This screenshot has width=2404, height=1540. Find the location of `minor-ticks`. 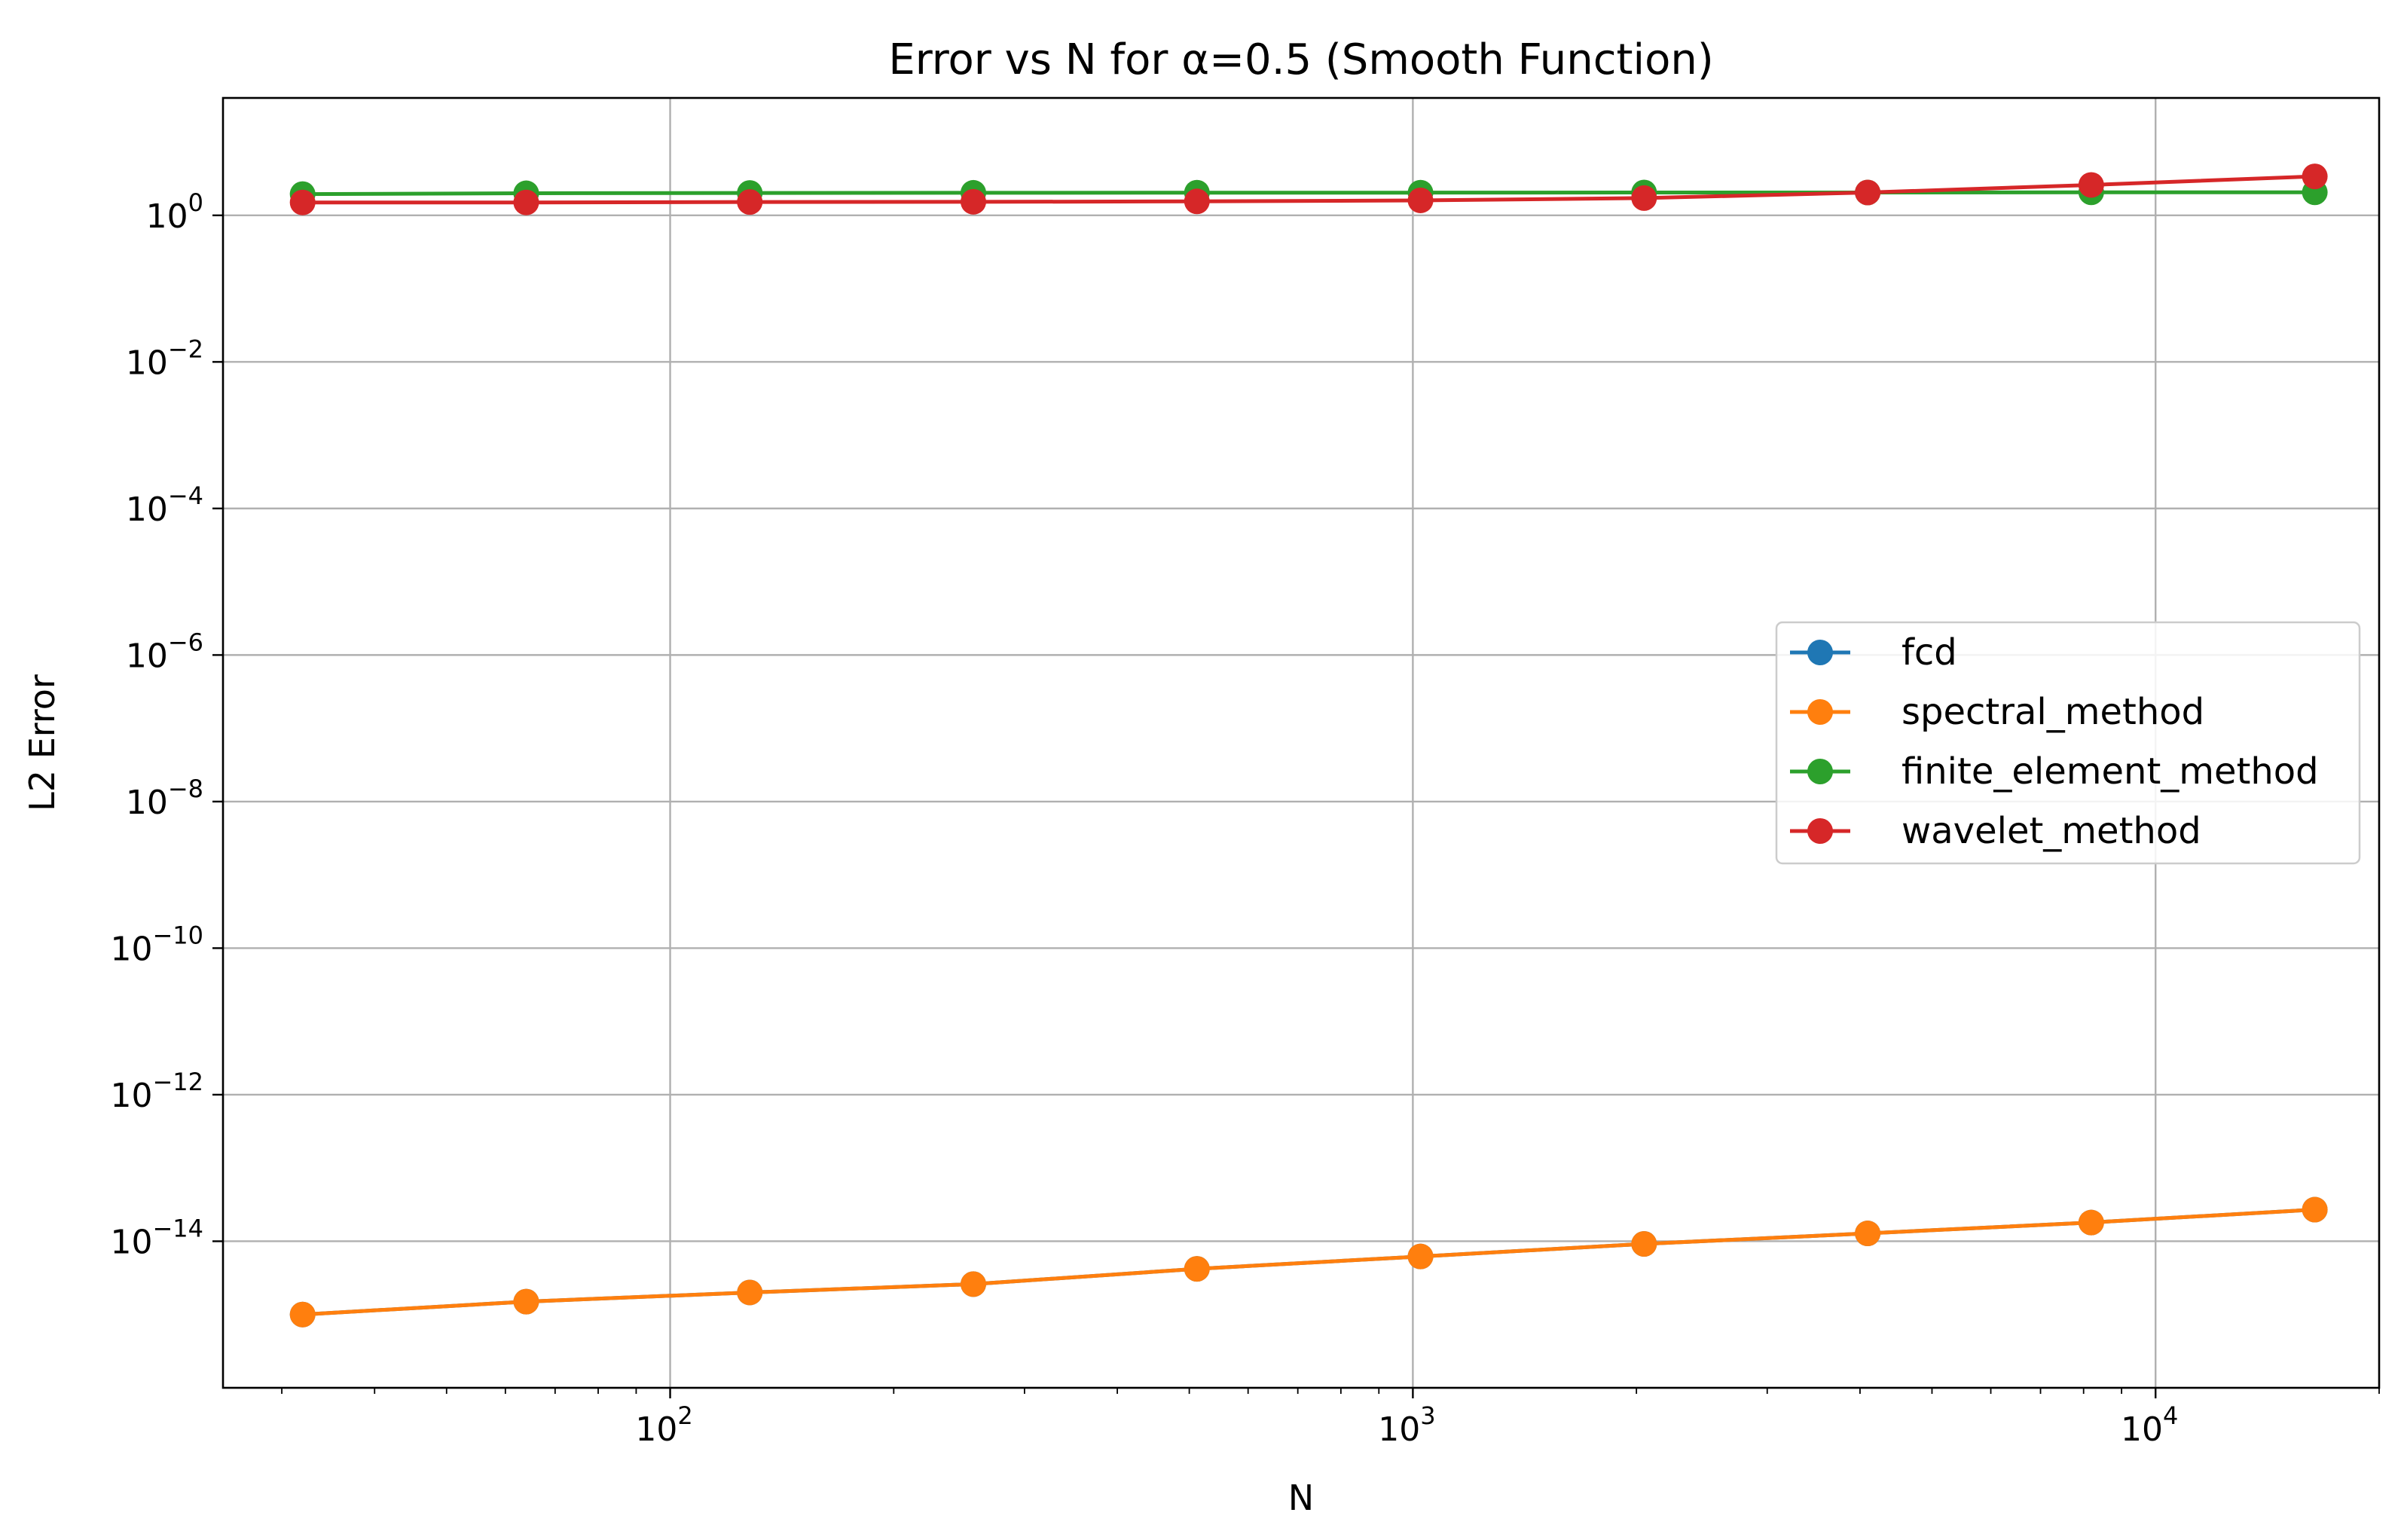

minor-ticks is located at coordinates (1330, 1391).